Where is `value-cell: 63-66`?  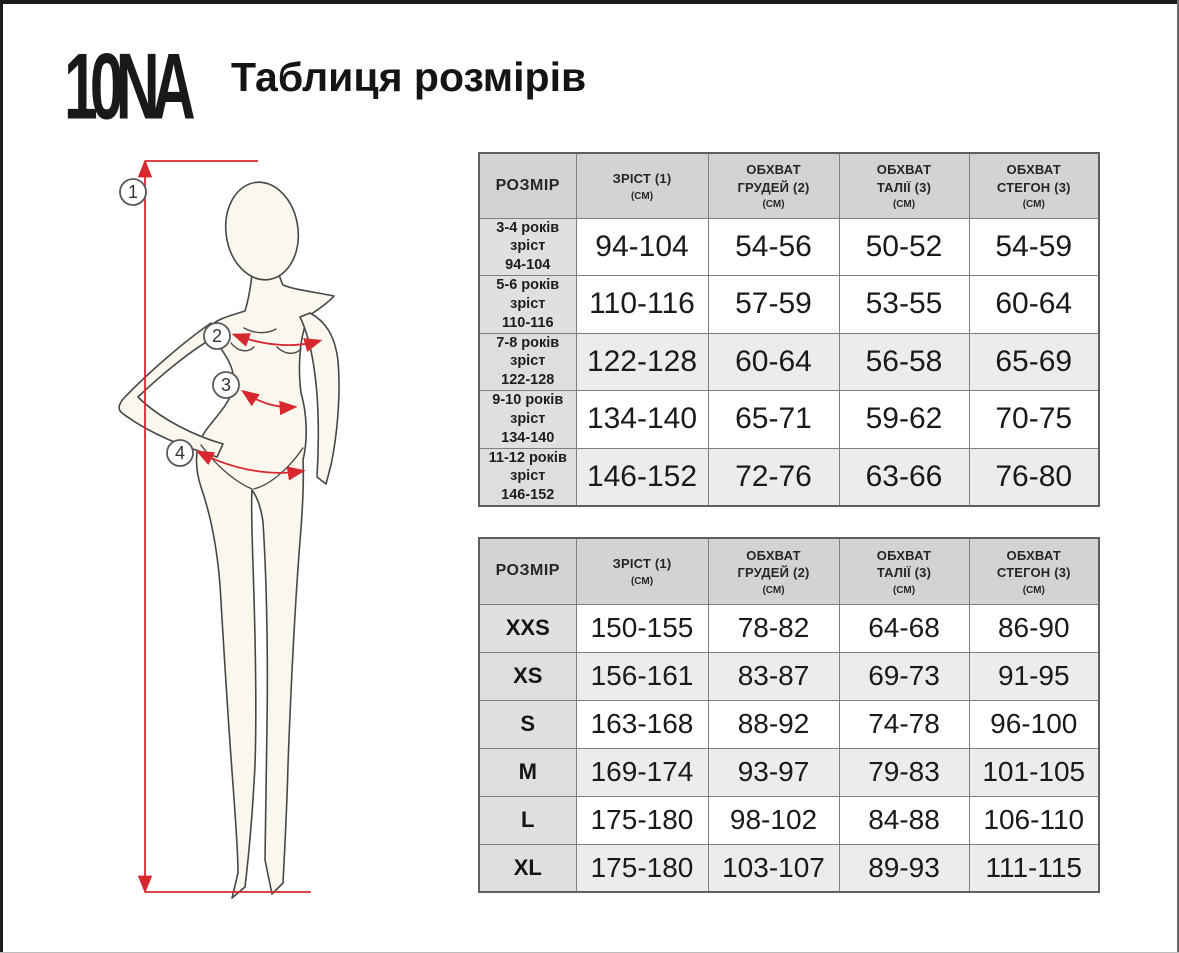
value-cell: 63-66 is located at coordinates (904, 477).